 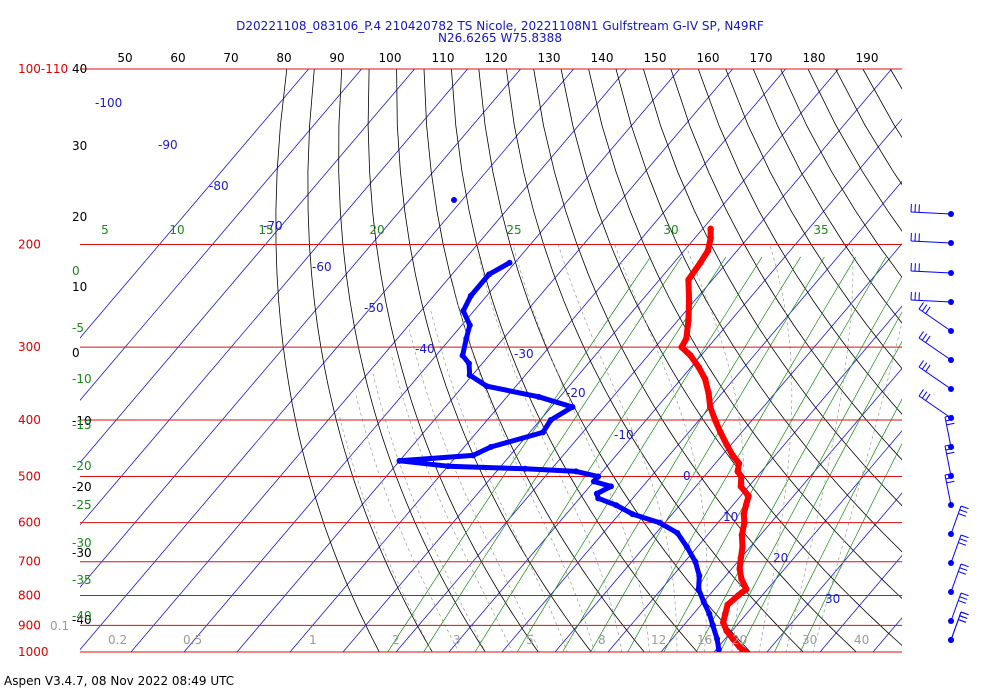 I want to click on theta-e-label: -40, so click(x=82, y=616).